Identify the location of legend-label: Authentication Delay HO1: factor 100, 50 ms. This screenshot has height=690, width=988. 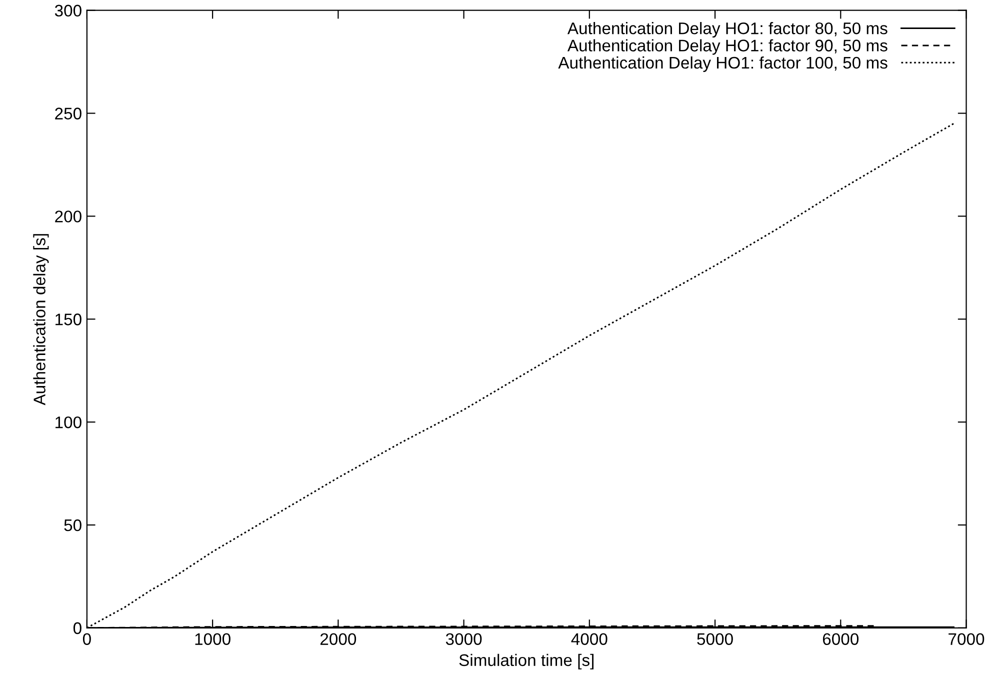
(723, 64).